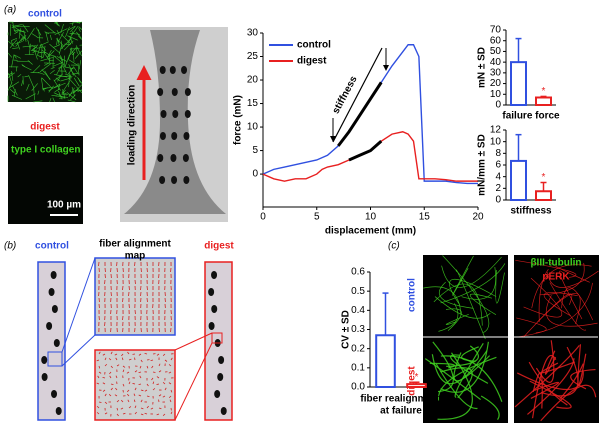  What do you see at coordinates (253, 103) in the screenshot?
I see `y-tick-label: 15` at bounding box center [253, 103].